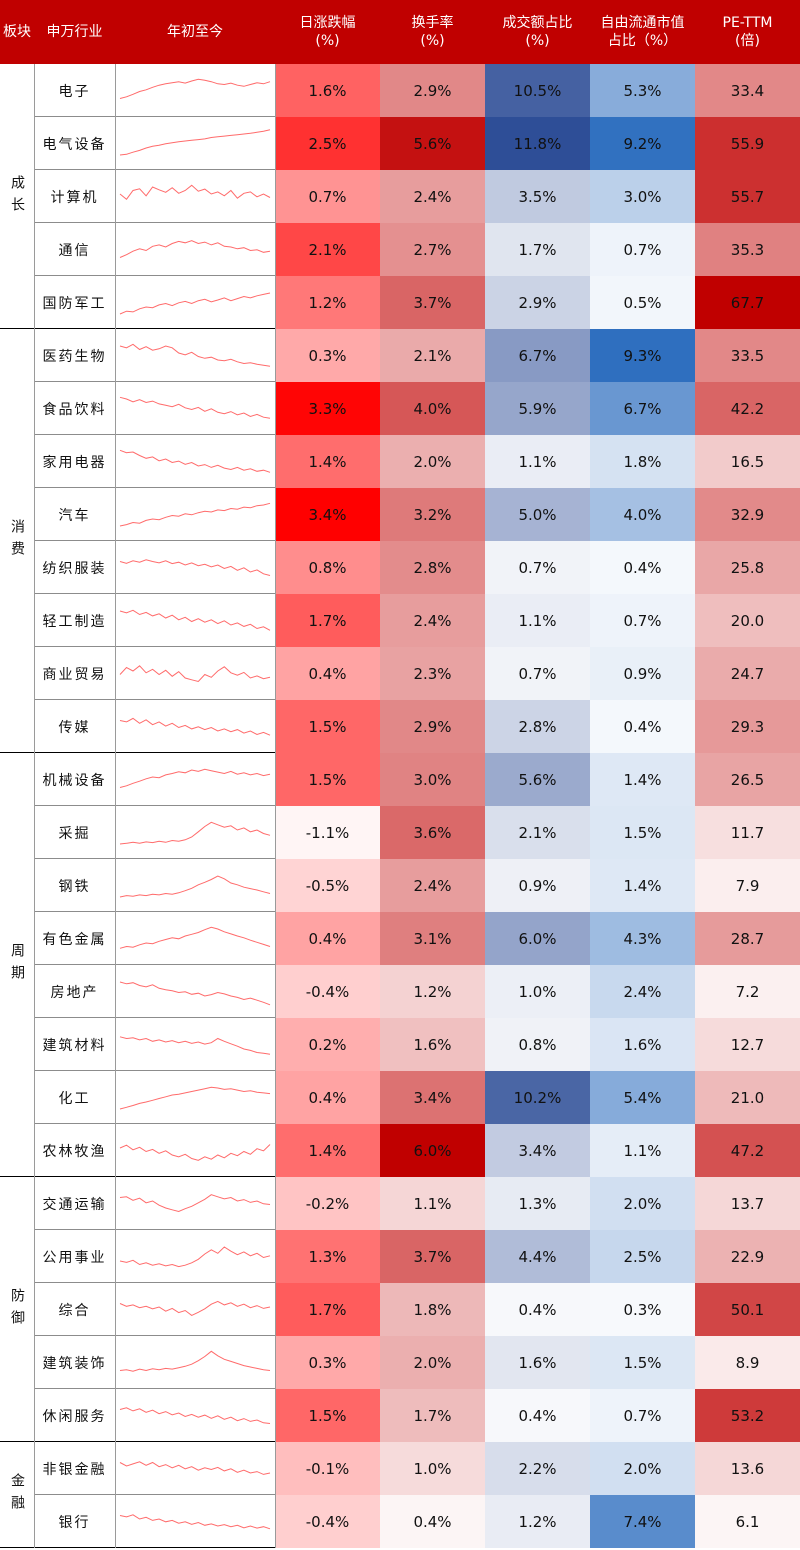 The image size is (800, 1550). What do you see at coordinates (642, 90) in the screenshot?
I see `float-share-value: 5.3%` at bounding box center [642, 90].